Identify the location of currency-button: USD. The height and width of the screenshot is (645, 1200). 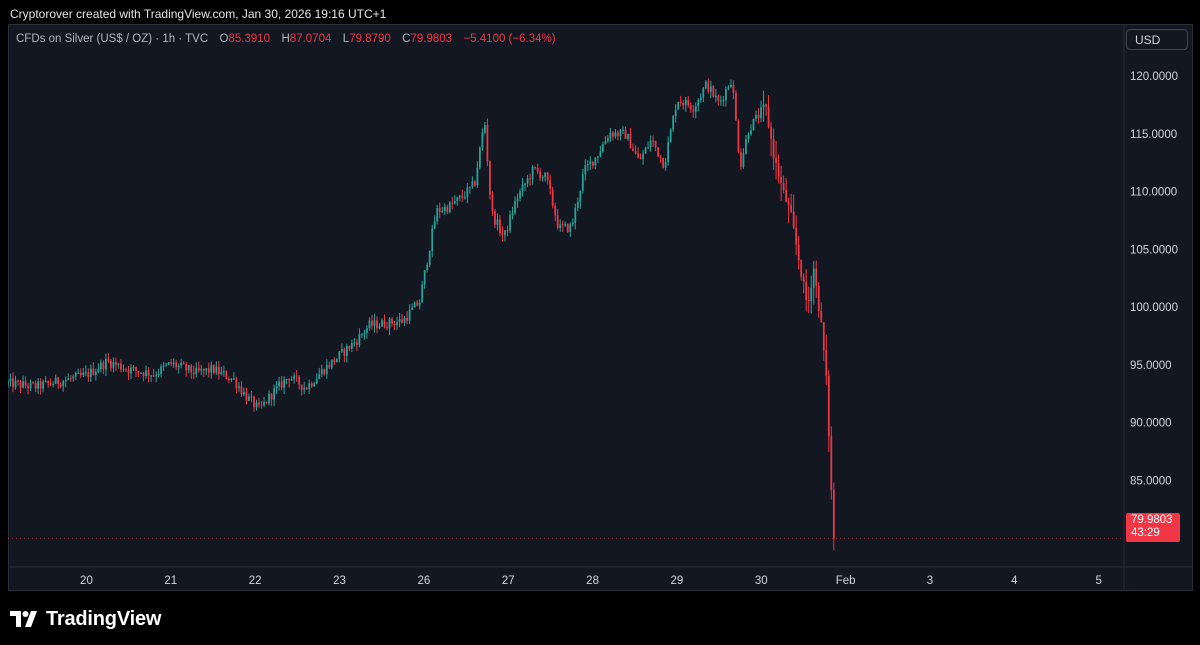
(1157, 39).